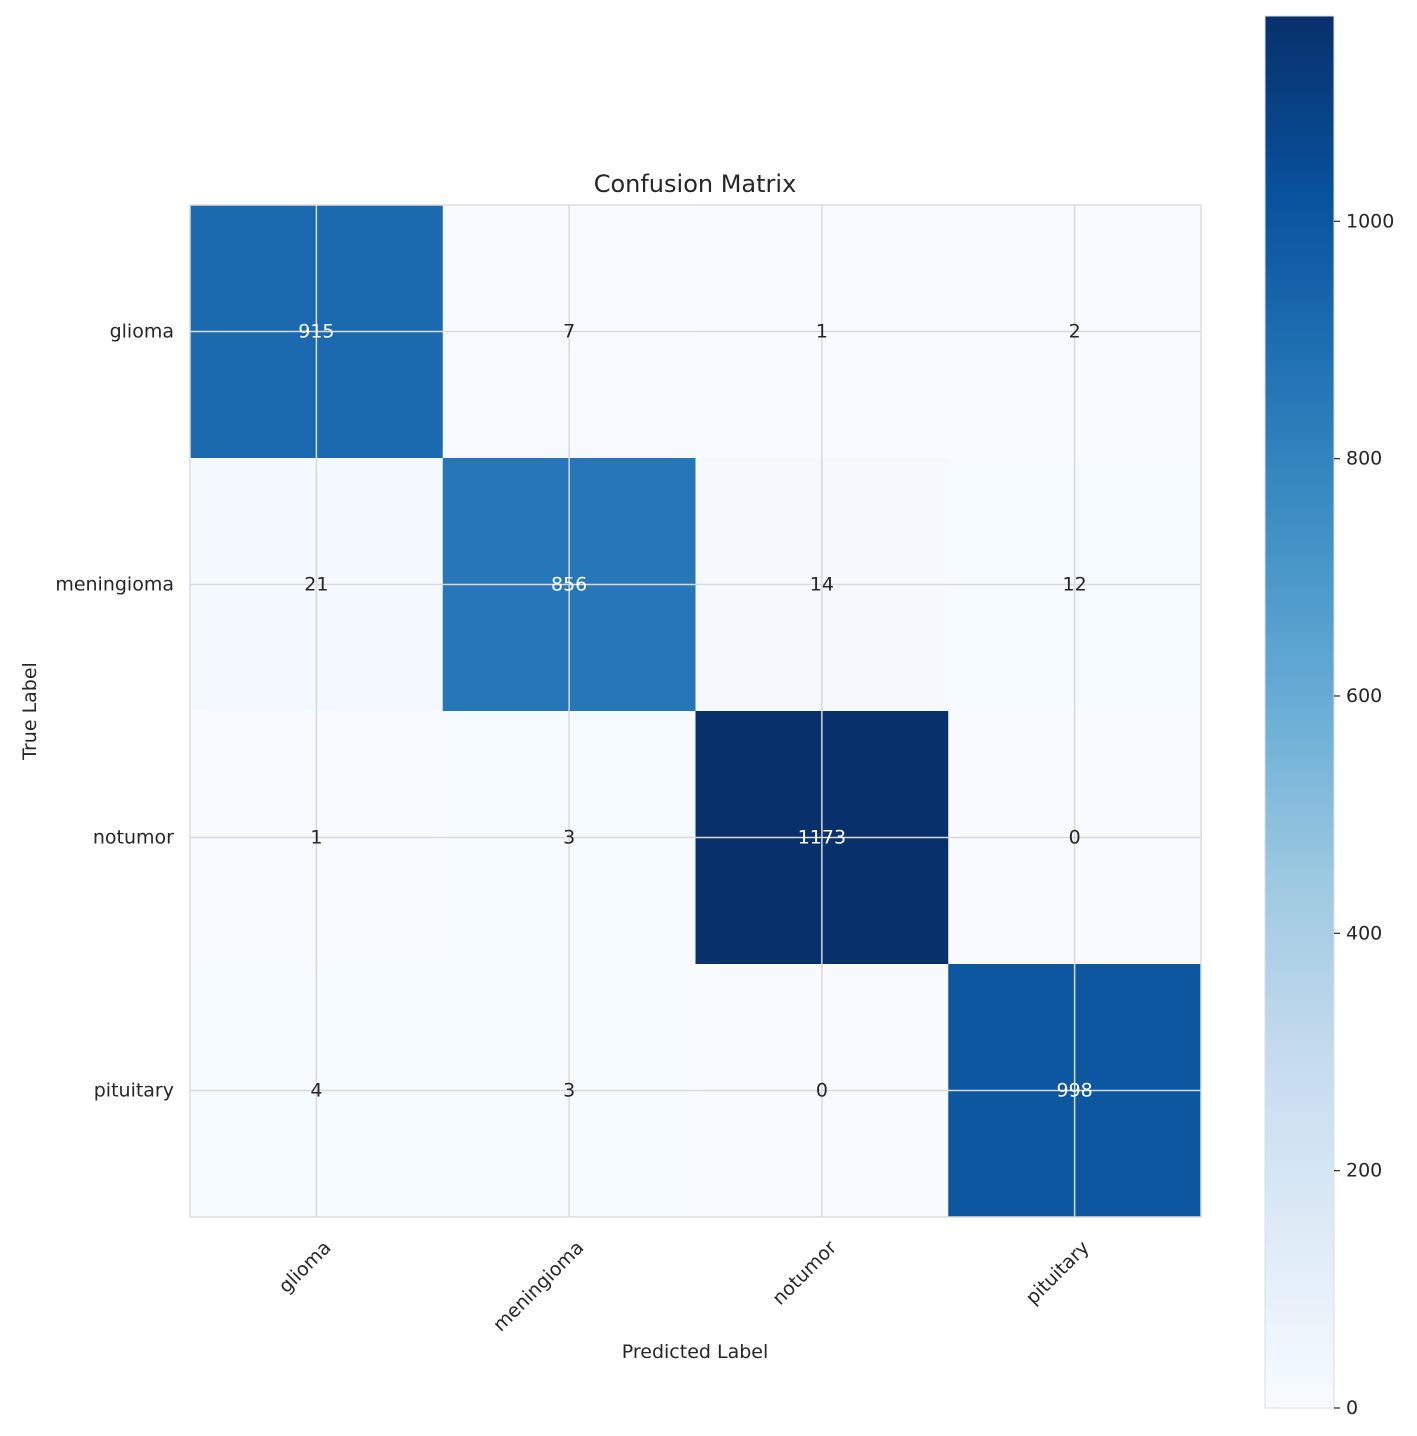 This screenshot has width=1417, height=1436. I want to click on x-axis-ticks: glioma meningioma notumor pituitary, so click(683, 1286).